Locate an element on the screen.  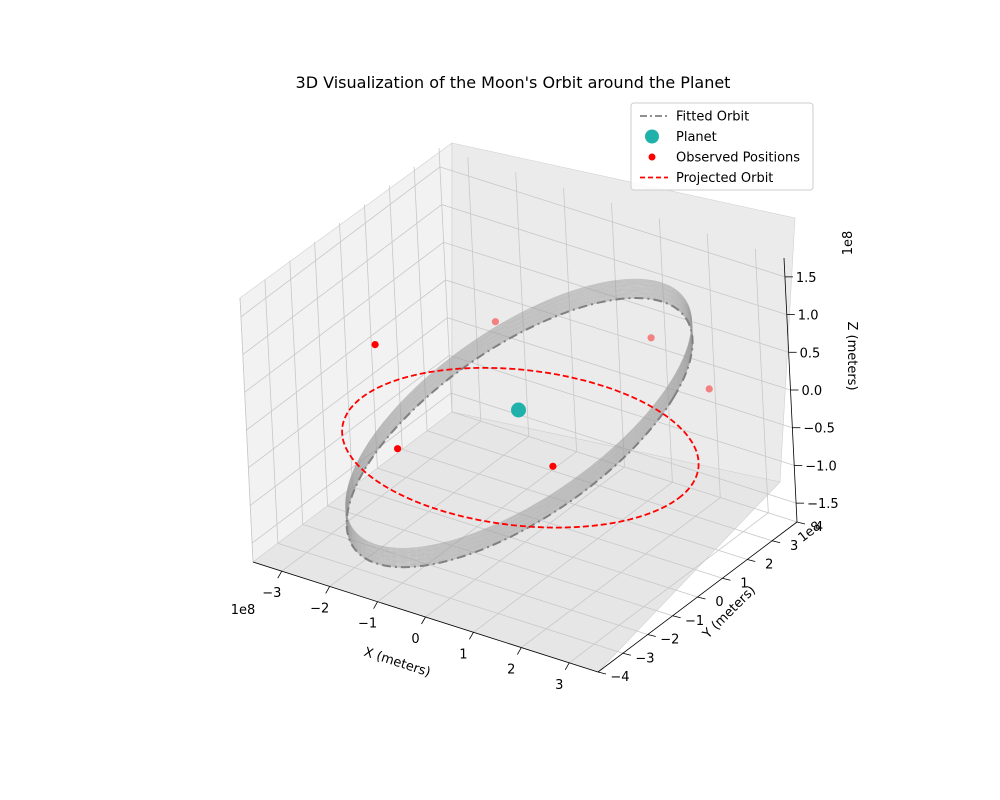
z-tick-label-0: −1.5 is located at coordinates (823, 504).